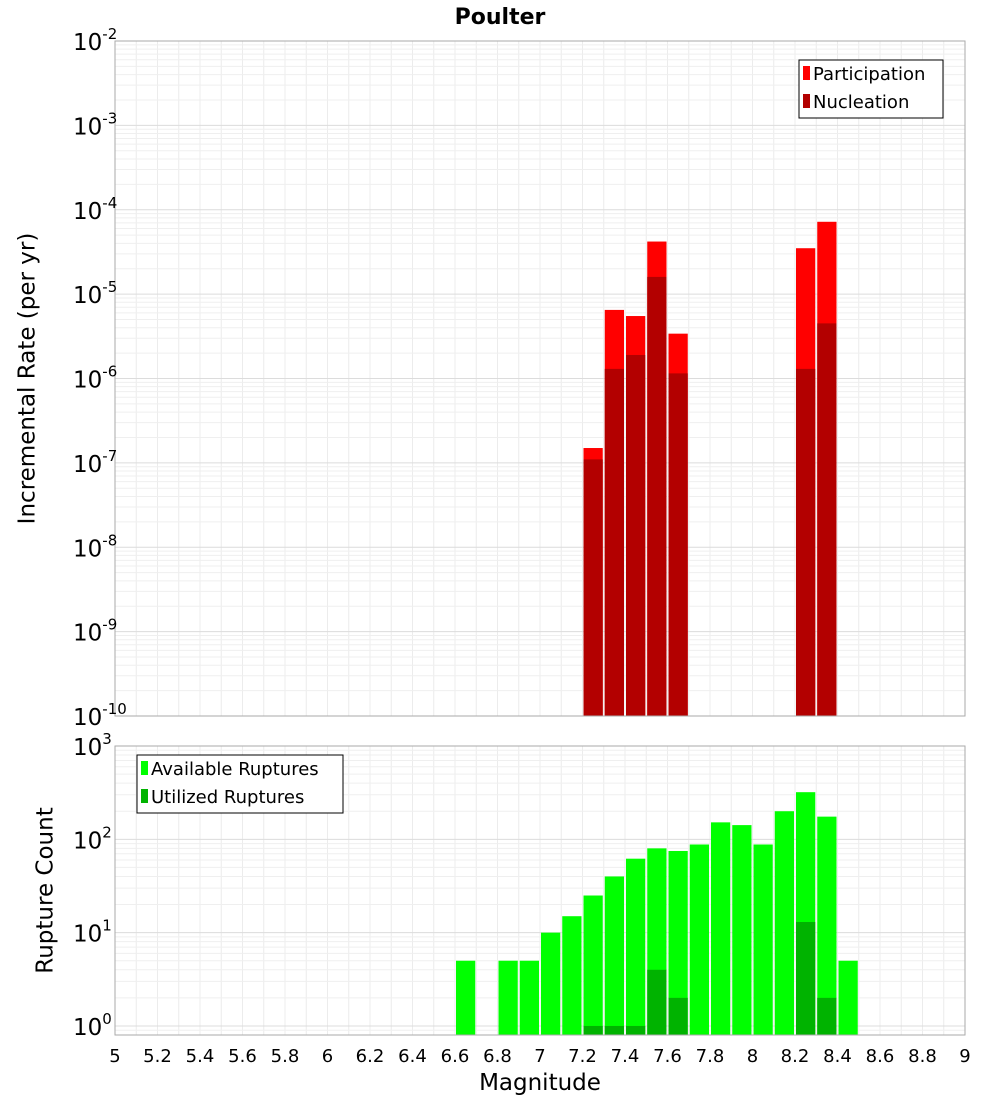 The height and width of the screenshot is (1104, 1000). I want to click on y-tick-label: 10⁻⁵, so click(95, 293).